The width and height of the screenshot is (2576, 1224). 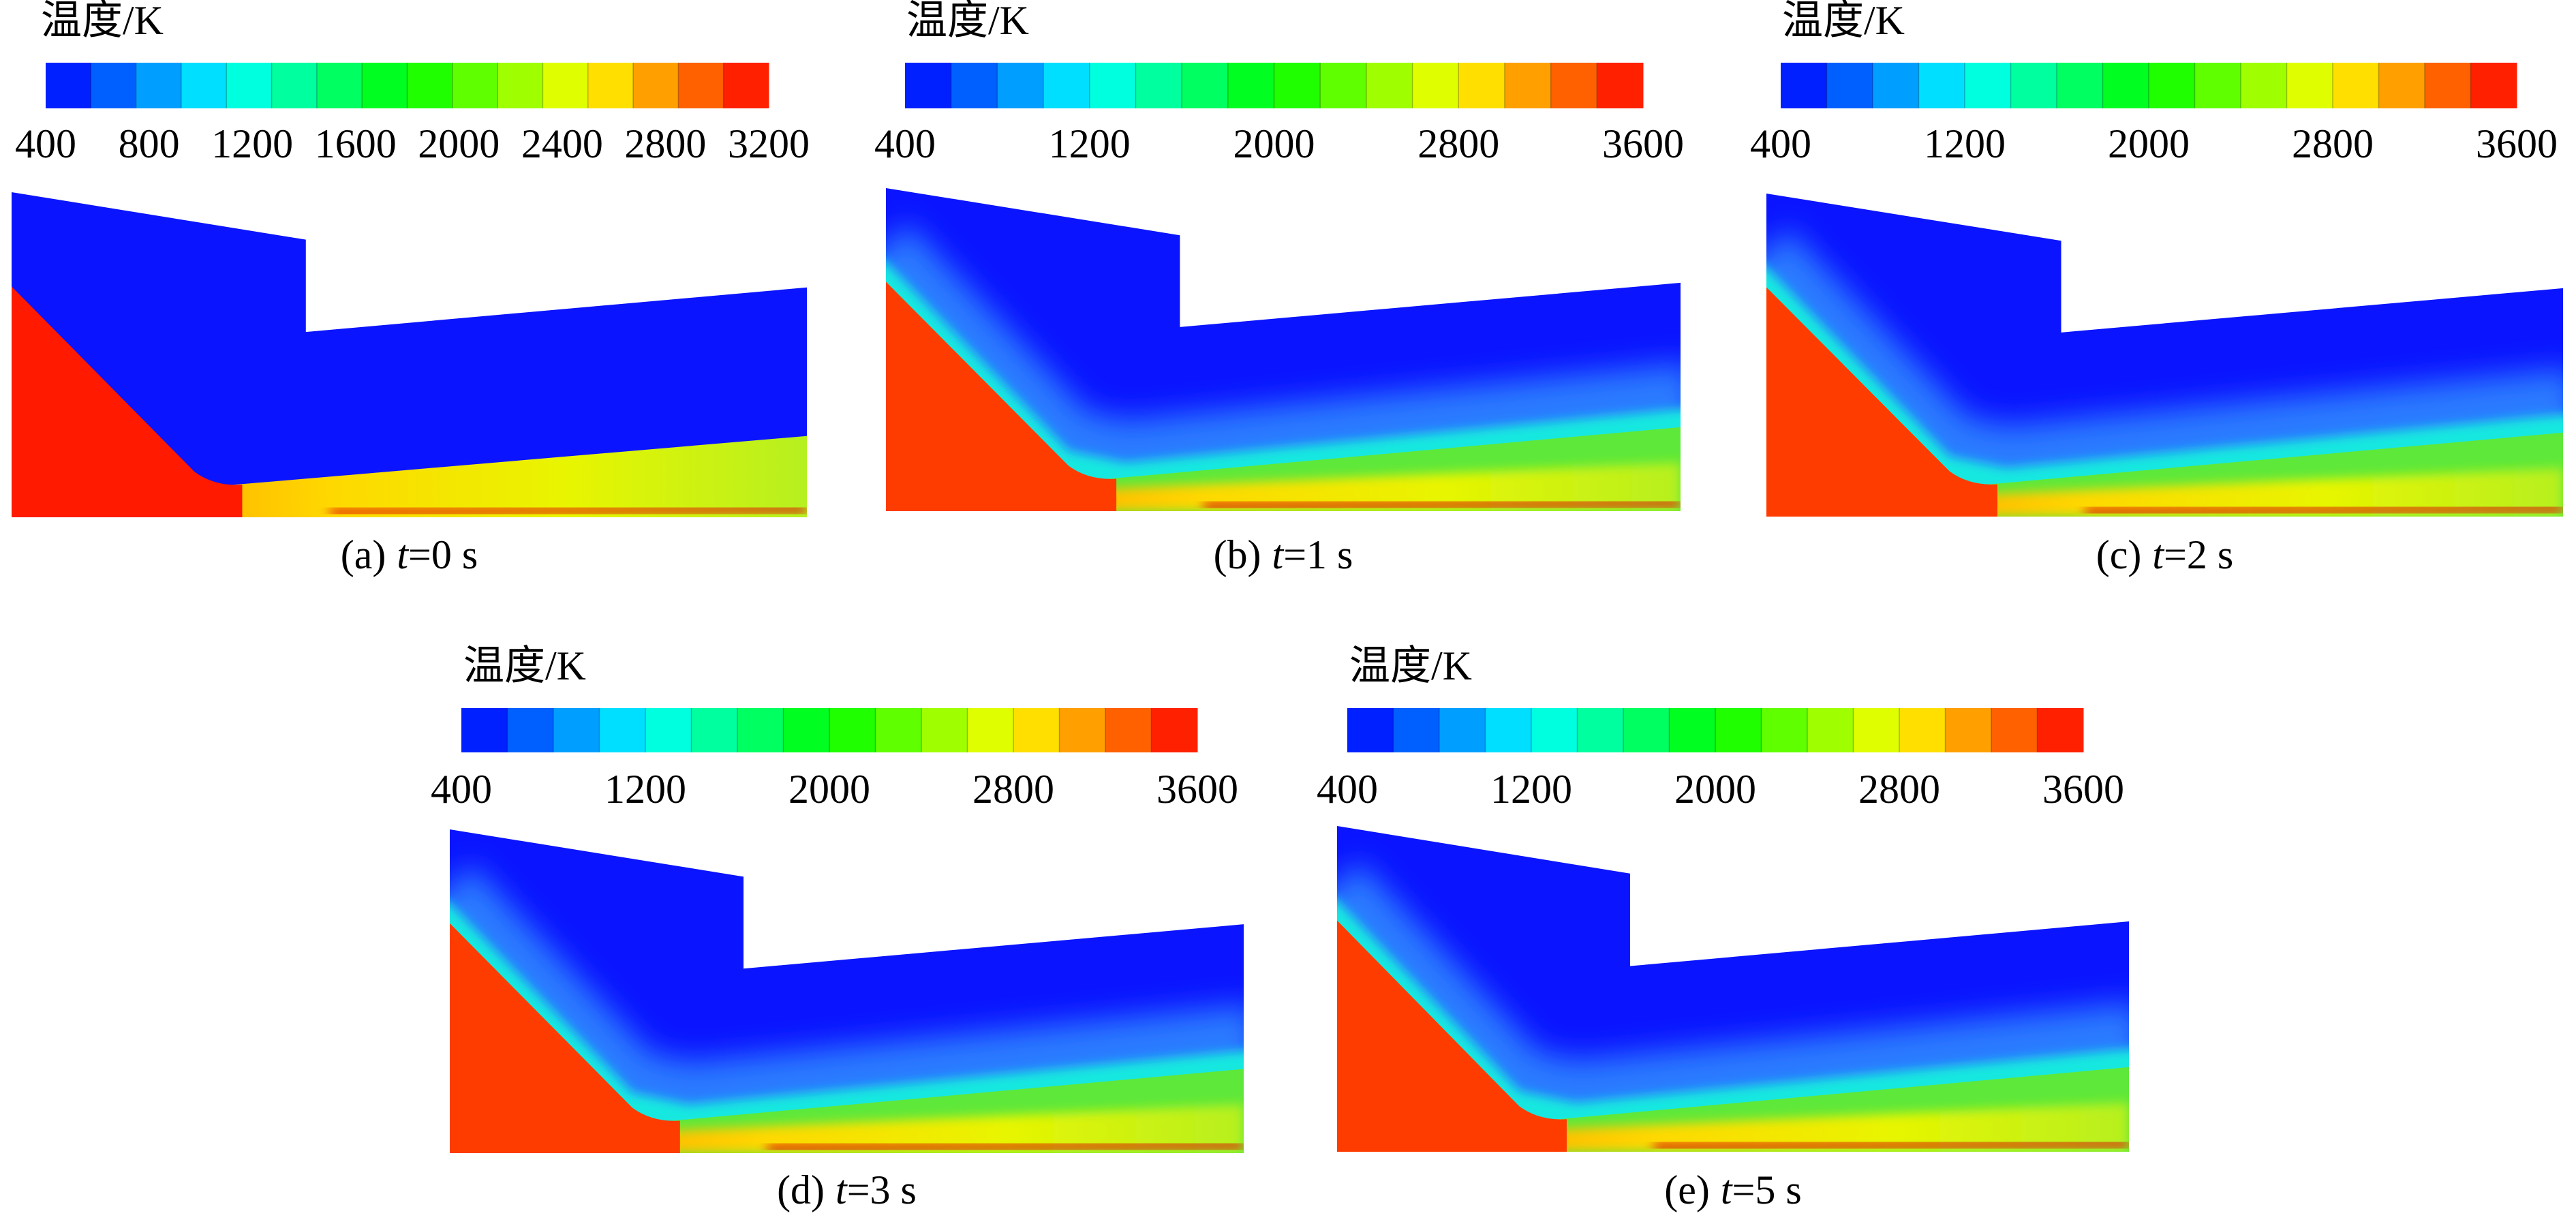 What do you see at coordinates (2119, 554) in the screenshot?
I see `caption-label: (c)` at bounding box center [2119, 554].